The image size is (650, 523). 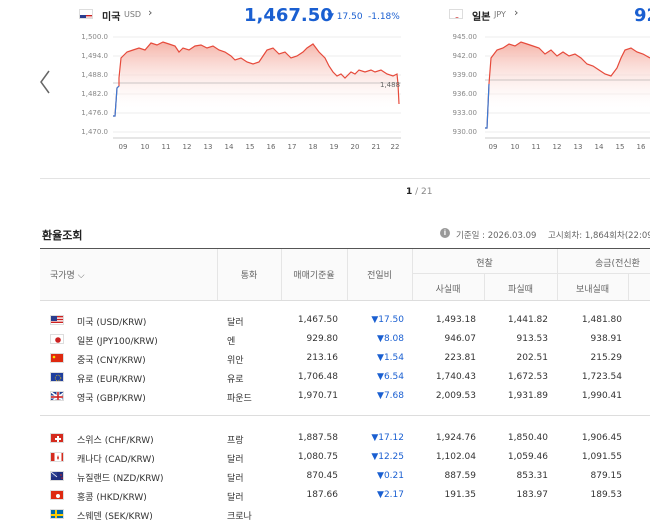 I want to click on row-currency: 위안, so click(x=235, y=361).